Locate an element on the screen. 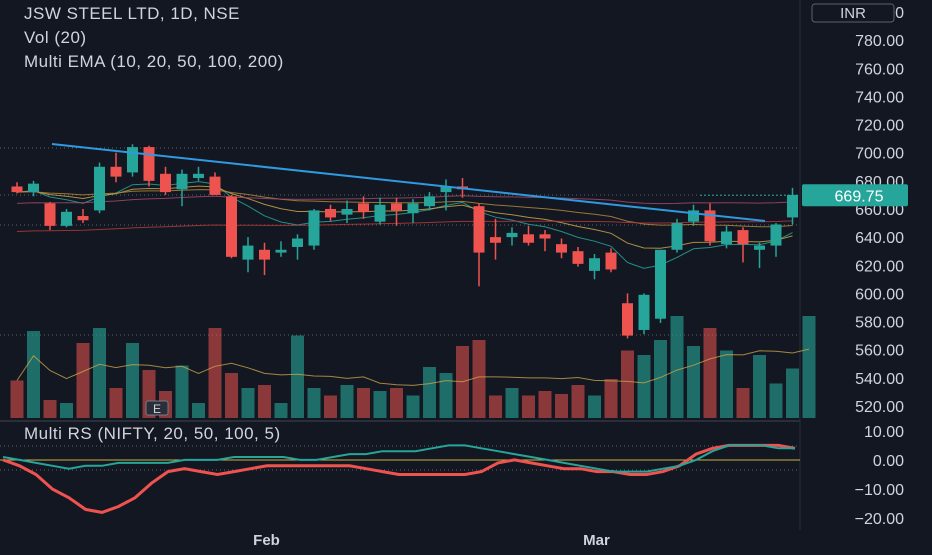  volume-ma-line is located at coordinates (413, 367).